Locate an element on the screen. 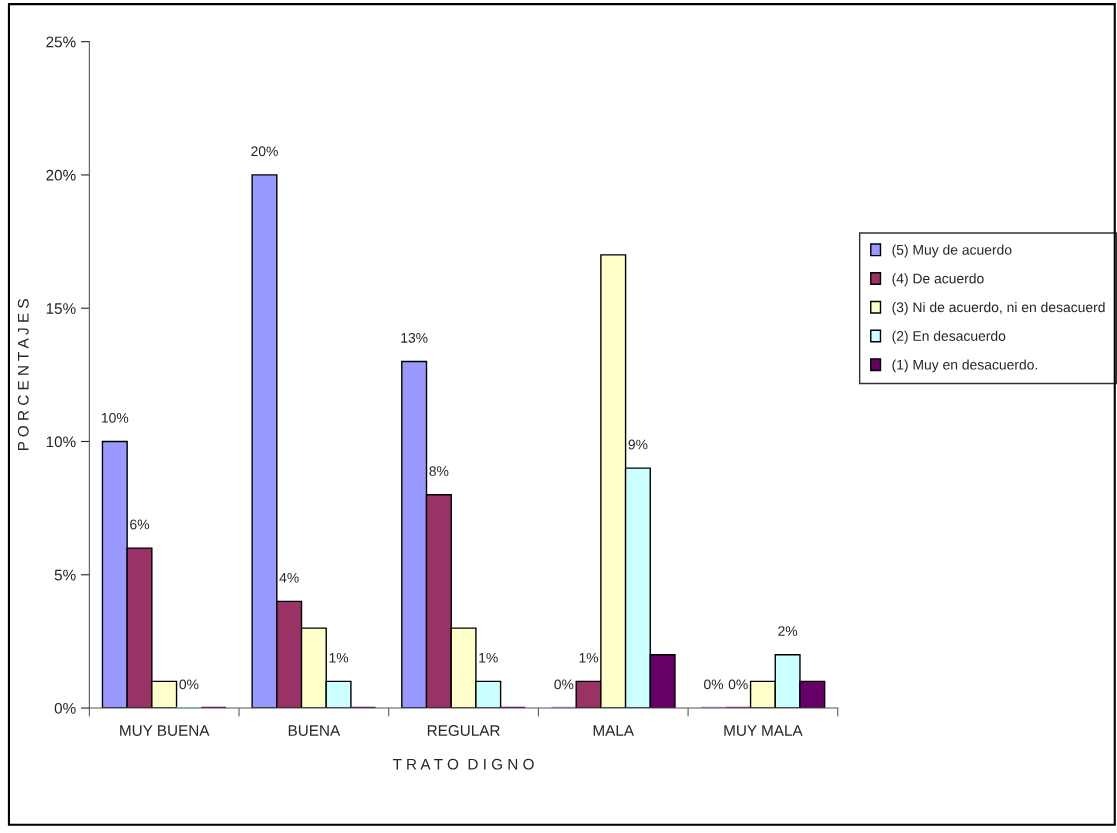 The height and width of the screenshot is (833, 1117). y-tick-label: 5% is located at coordinates (65, 575).